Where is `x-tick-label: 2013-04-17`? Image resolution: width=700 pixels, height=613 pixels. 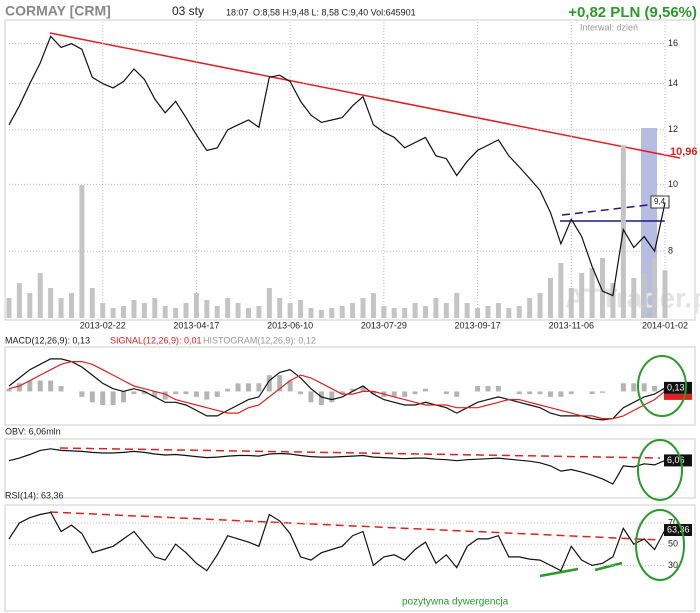
x-tick-label: 2013-04-17 is located at coordinates (196, 325).